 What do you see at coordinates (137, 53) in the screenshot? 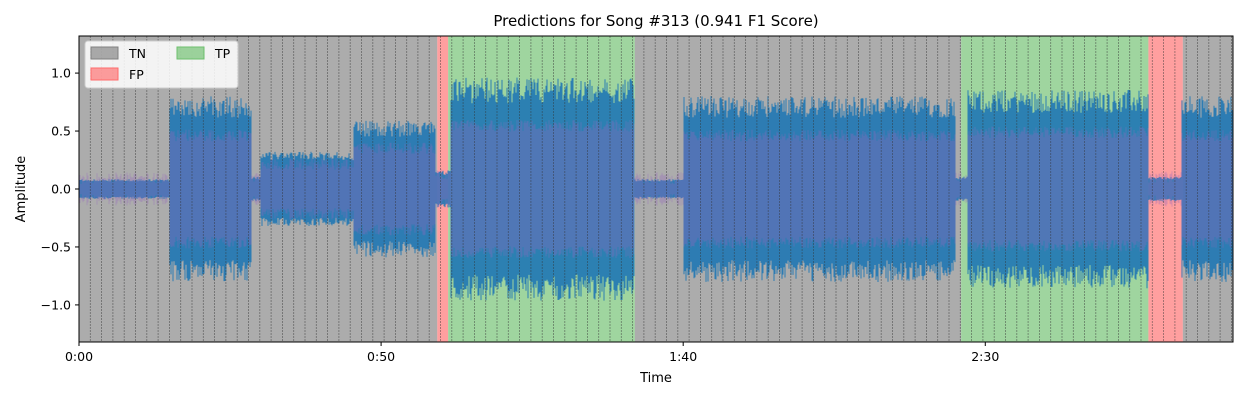
I see `legend-label-tn: TN` at bounding box center [137, 53].